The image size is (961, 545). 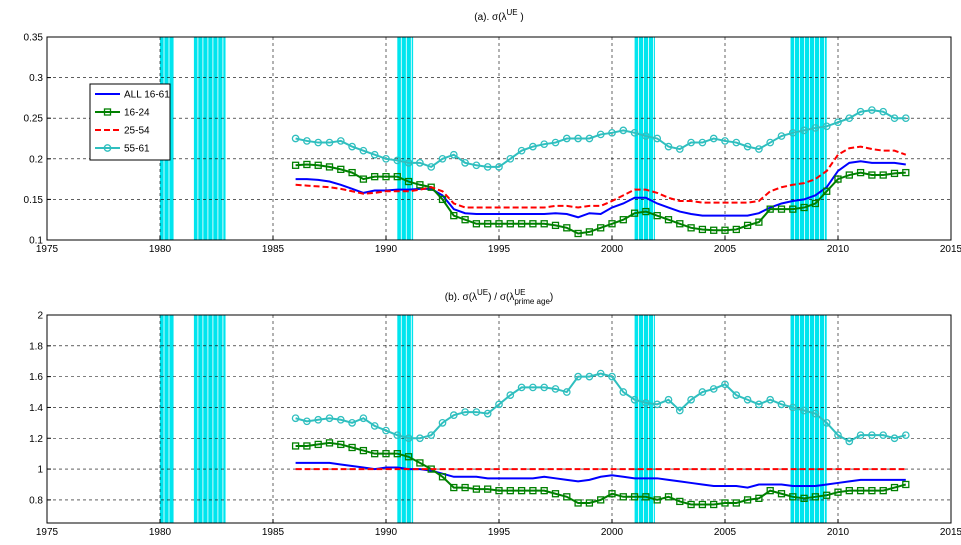 I want to click on legend-label: 55-61, so click(x=137, y=149).